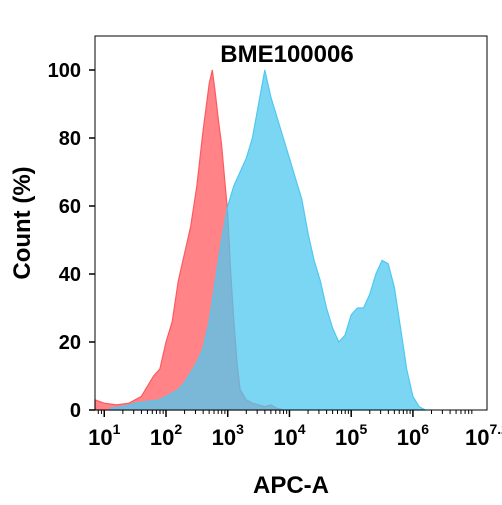  I want to click on chart-title: BME100006, so click(286, 54).